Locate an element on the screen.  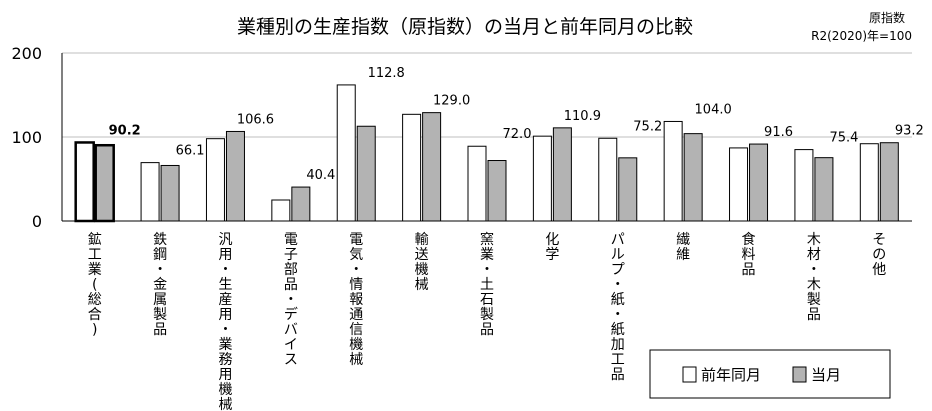
data-label: 66.1 is located at coordinates (190, 151).